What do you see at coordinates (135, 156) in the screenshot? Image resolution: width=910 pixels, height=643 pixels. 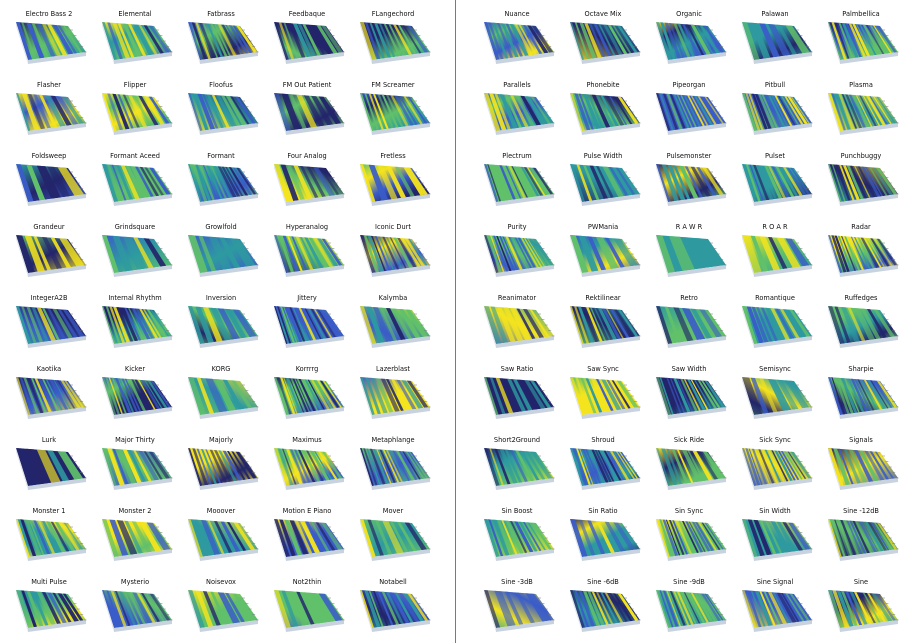 I see `wavetable-title: Formant Aceed` at bounding box center [135, 156].